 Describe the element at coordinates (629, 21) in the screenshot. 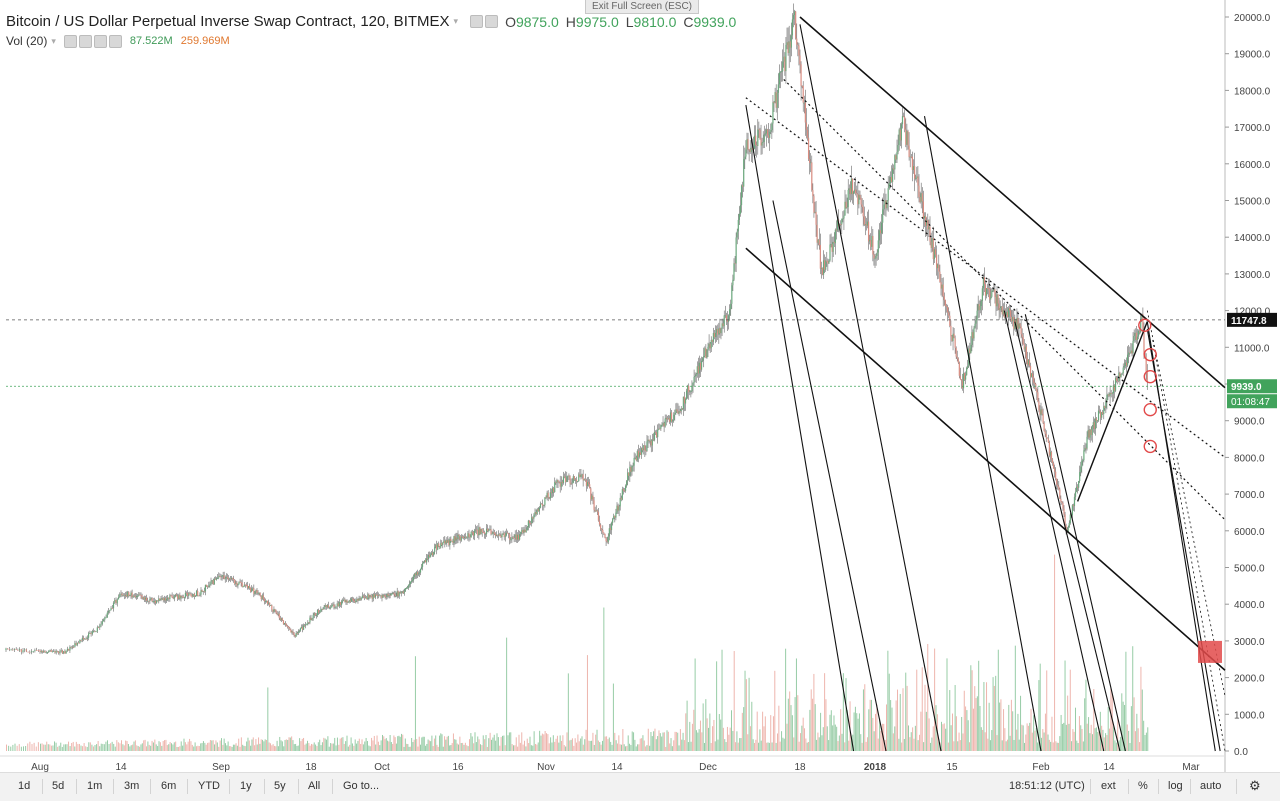

I see `low-label: L` at that location.